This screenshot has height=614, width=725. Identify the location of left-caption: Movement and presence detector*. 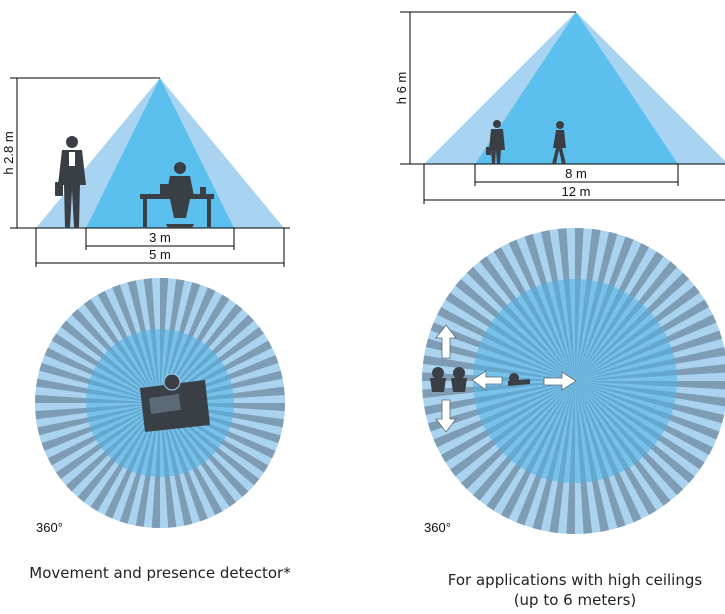
(160, 573).